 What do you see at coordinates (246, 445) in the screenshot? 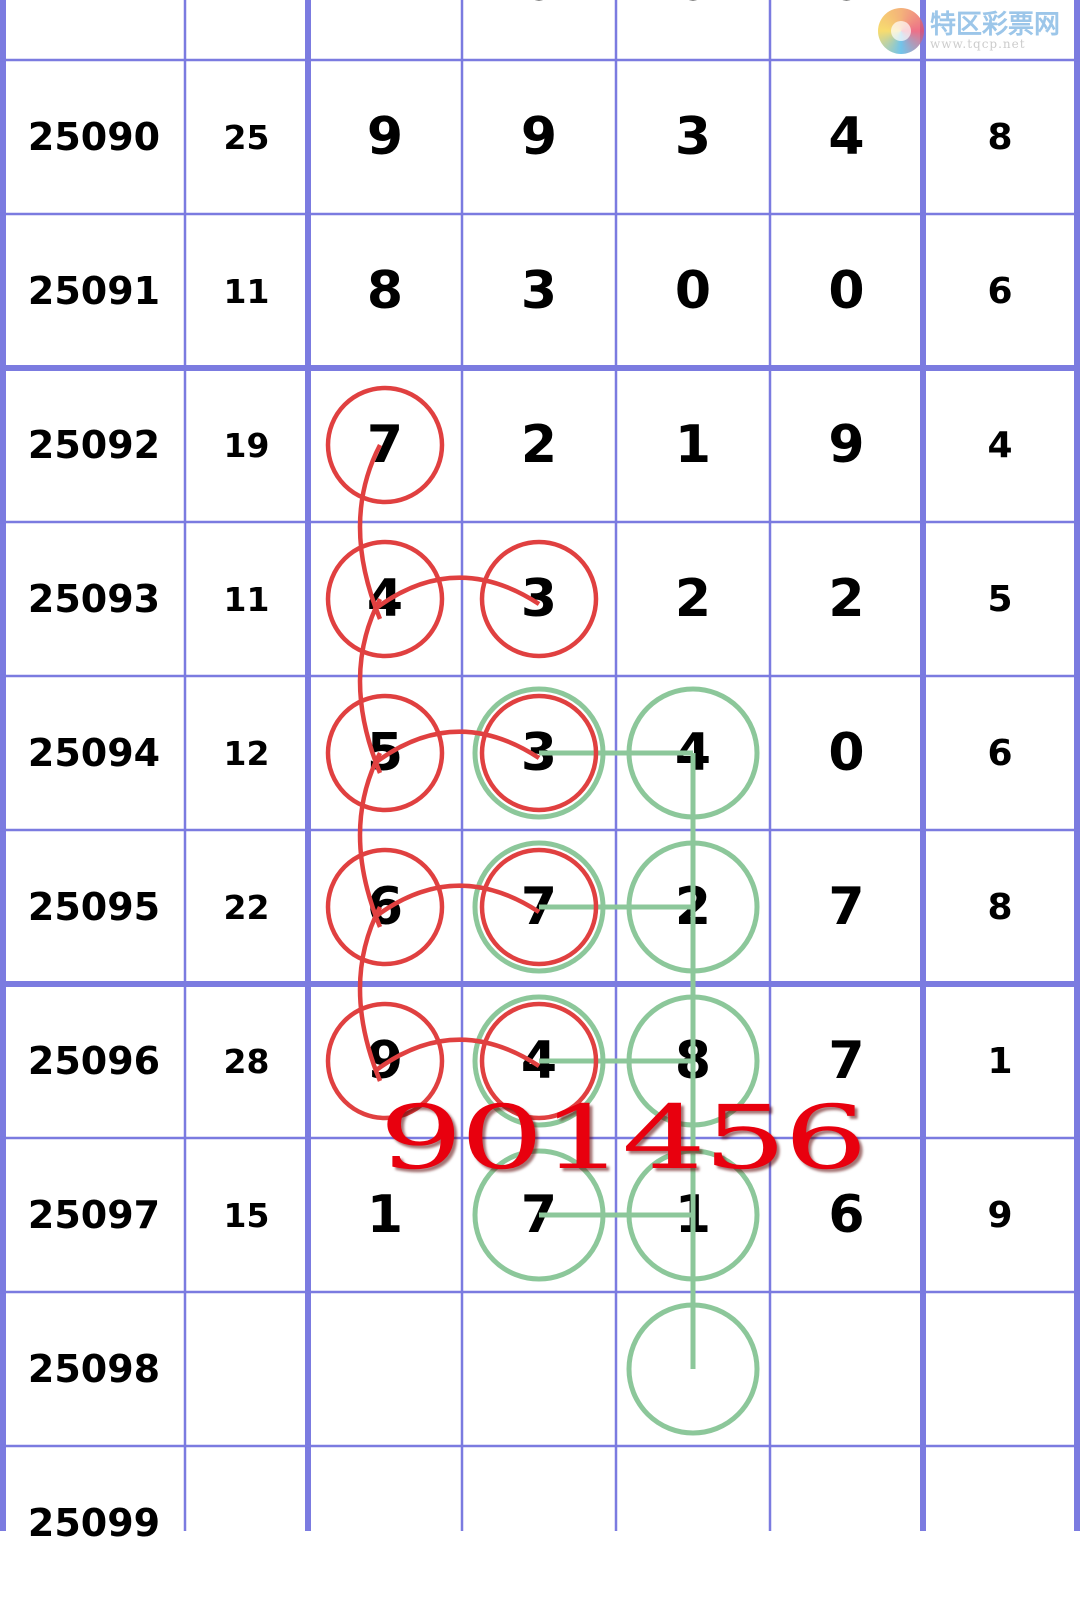
I see `sum-cell: 19` at bounding box center [246, 445].